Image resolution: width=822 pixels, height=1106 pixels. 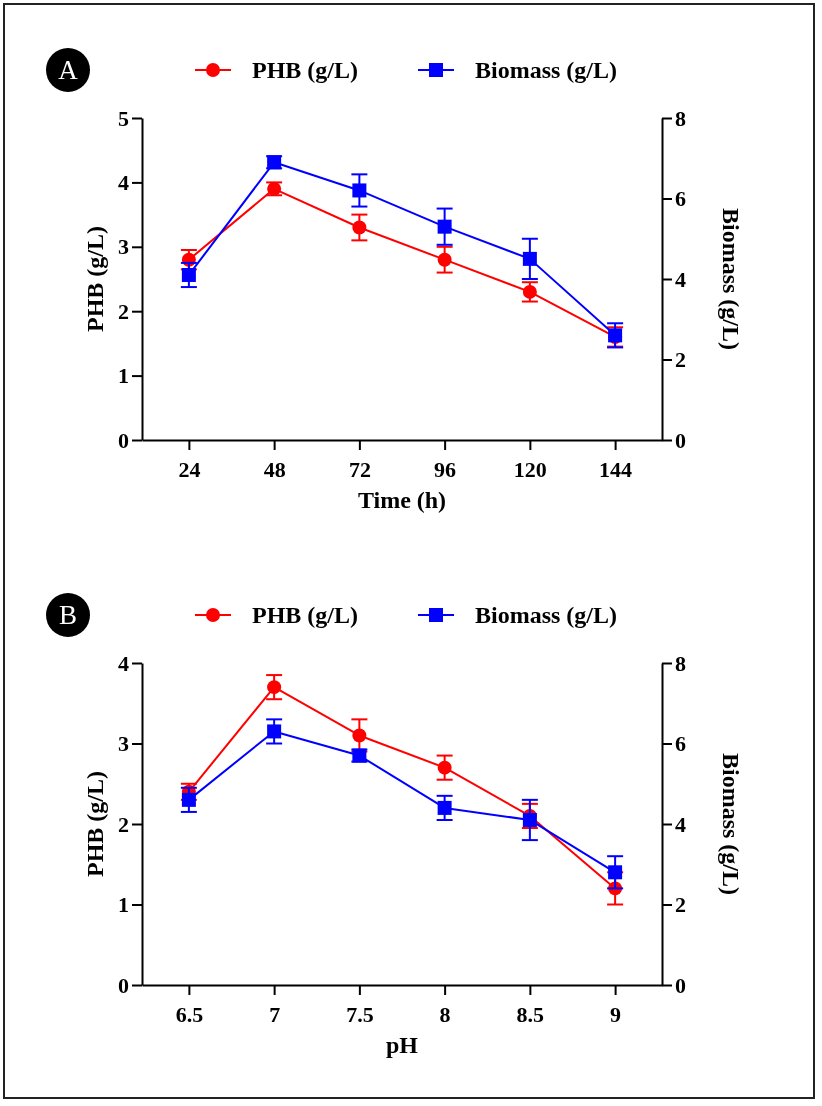 I want to click on x-tick-label: 96, so click(x=445, y=470).